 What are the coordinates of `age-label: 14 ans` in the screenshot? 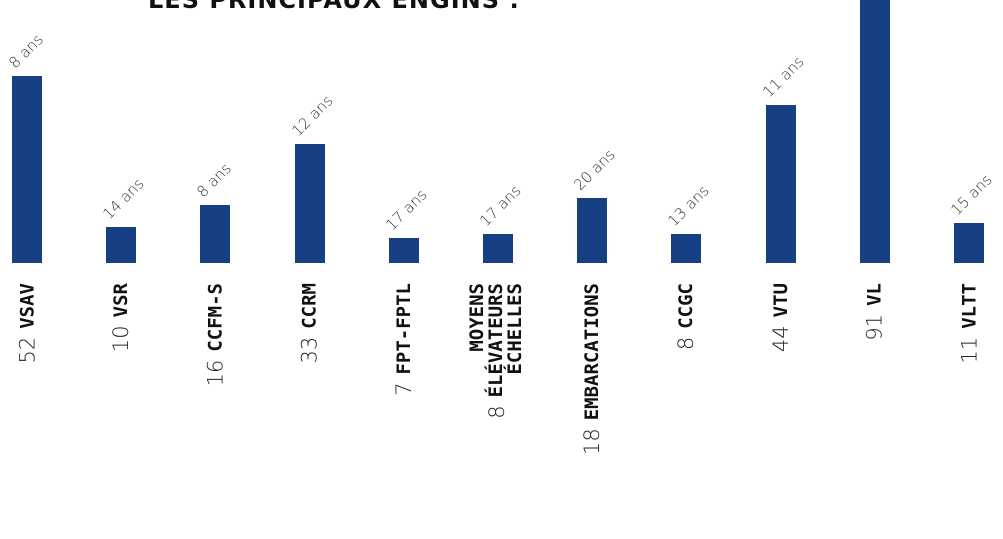 It's located at (123, 198).